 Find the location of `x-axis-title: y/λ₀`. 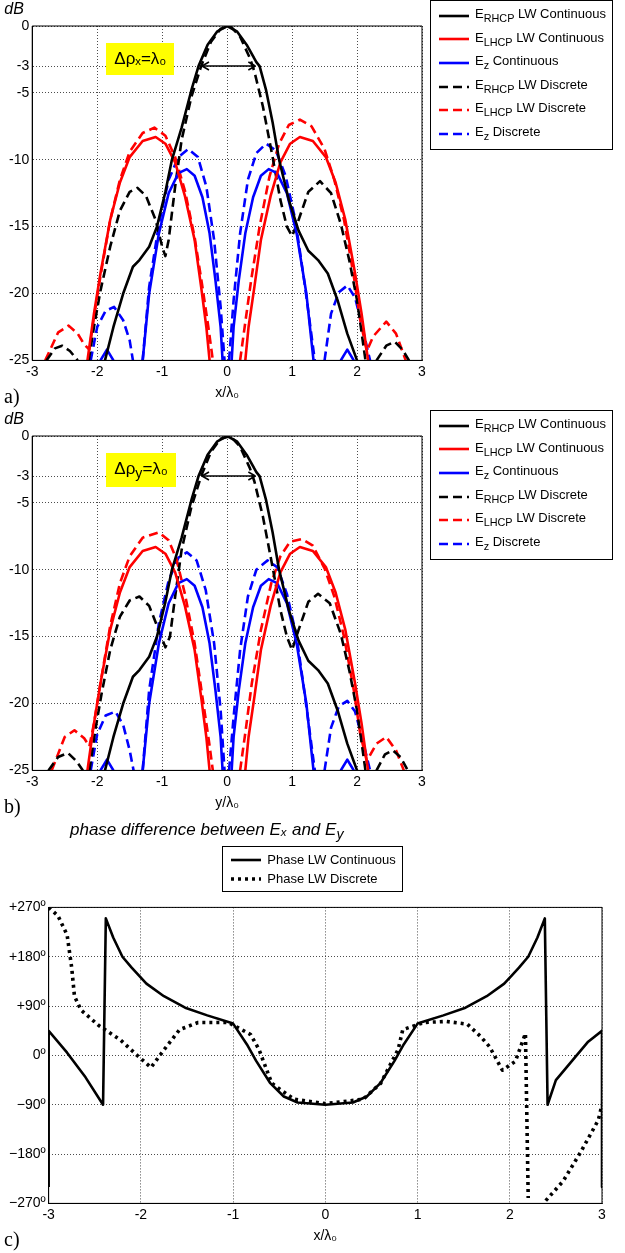

x-axis-title: y/λ₀ is located at coordinates (227, 802).